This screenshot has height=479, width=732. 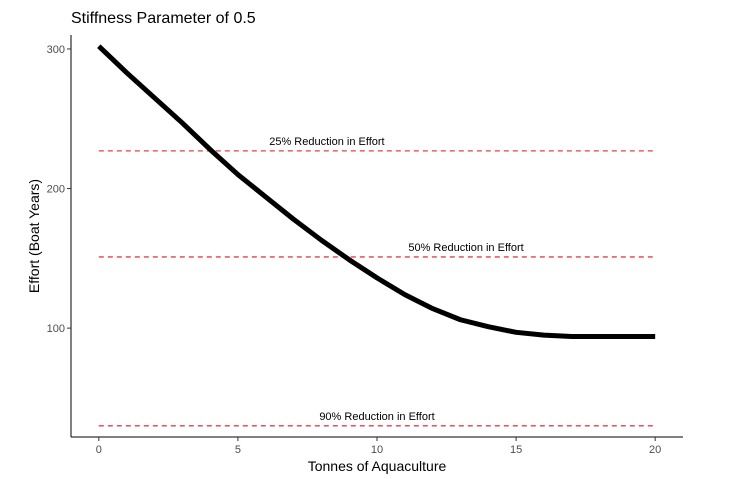 What do you see at coordinates (238, 450) in the screenshot?
I see `x-tick-label: 5` at bounding box center [238, 450].